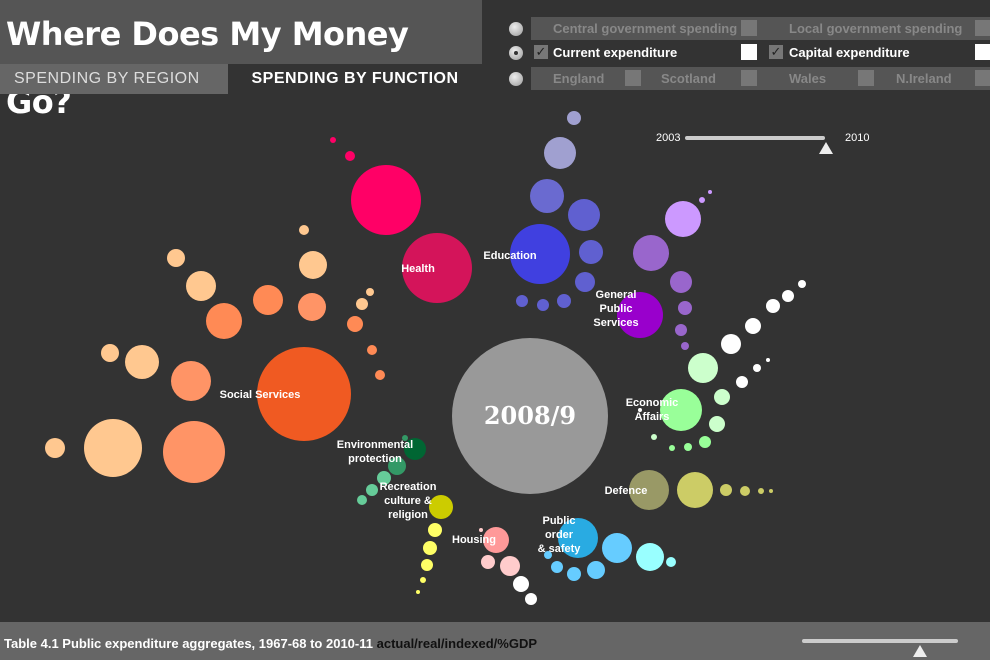 Image resolution: width=990 pixels, height=660 pixels. Describe the element at coordinates (441, 507) in the screenshot. I see `recreation-culture-religion-bubble-main` at that location.